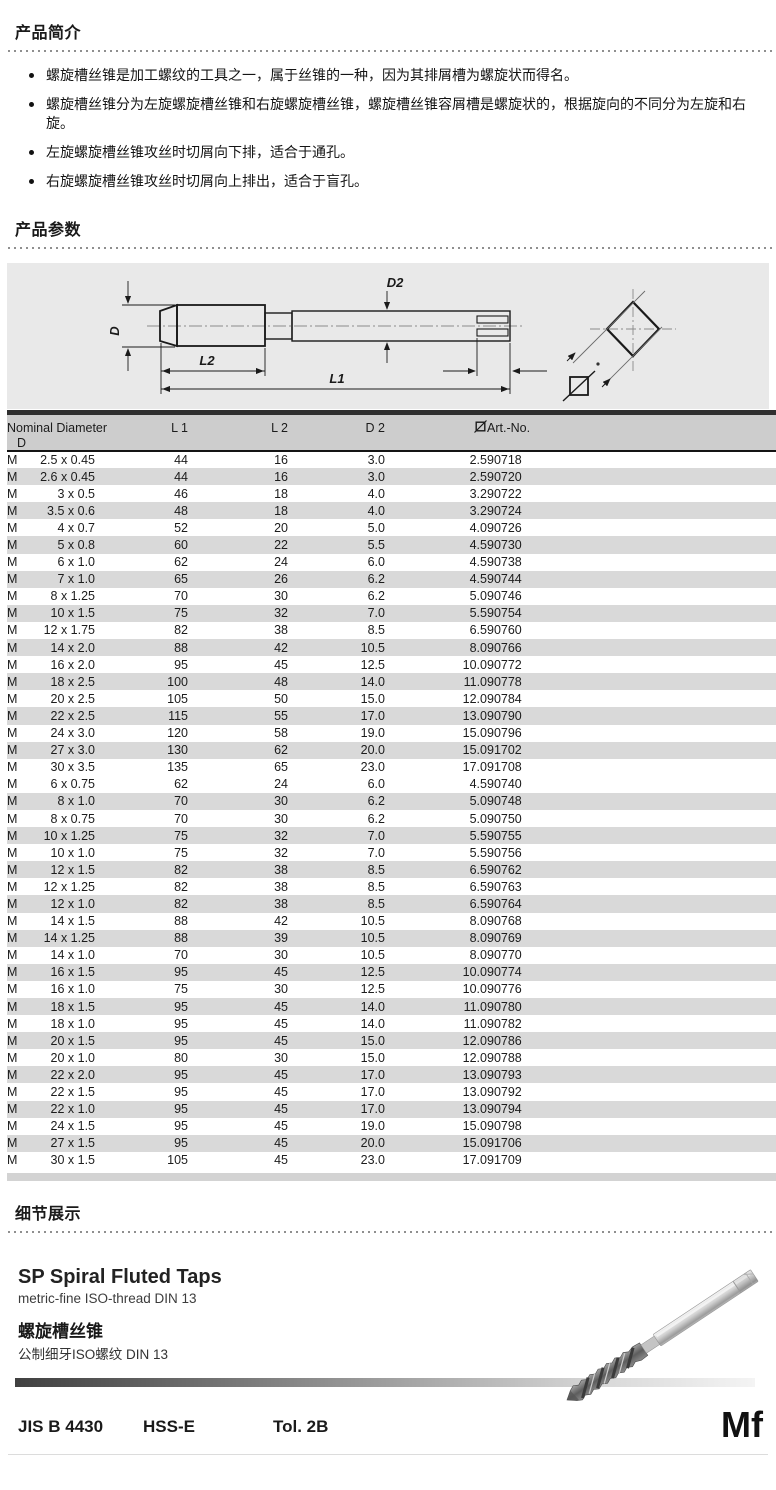  I want to click on column-header-l1: L 1, so click(141, 425).